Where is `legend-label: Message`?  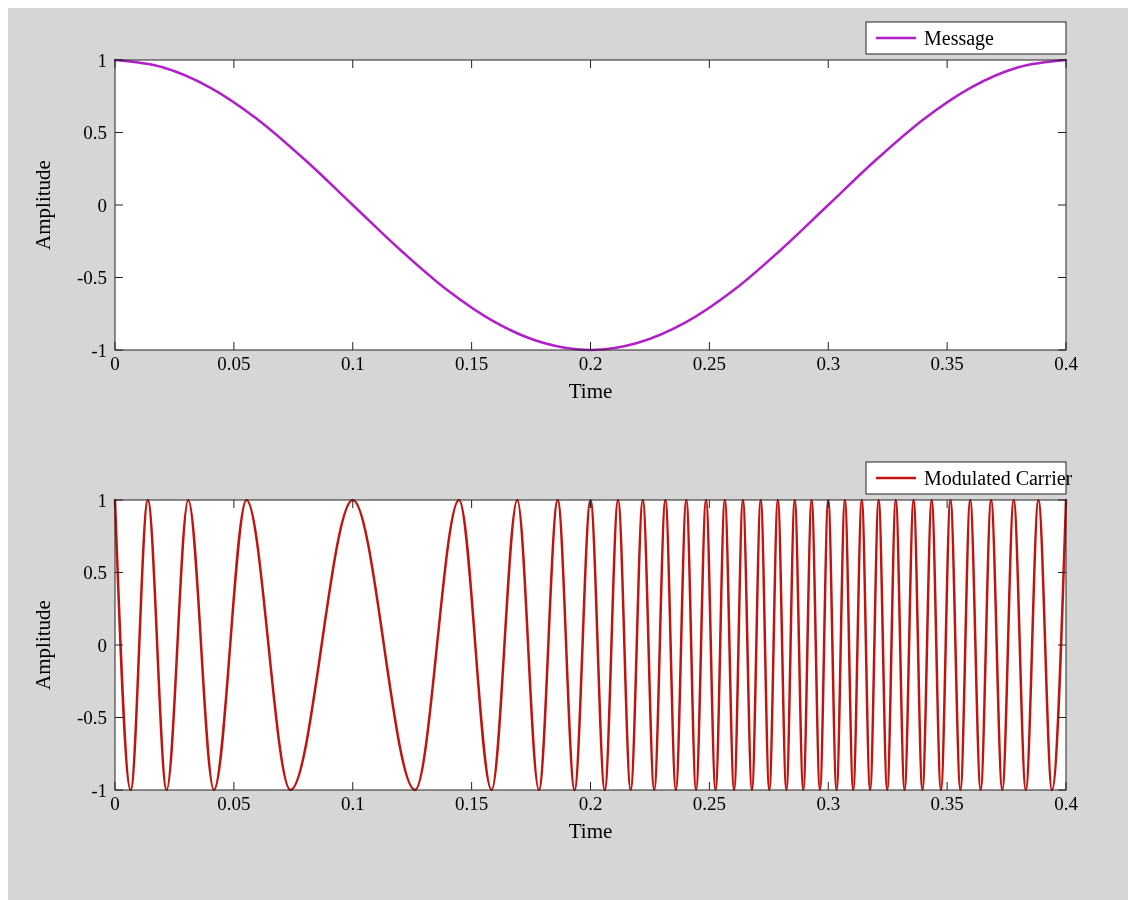 legend-label: Message is located at coordinates (959, 38).